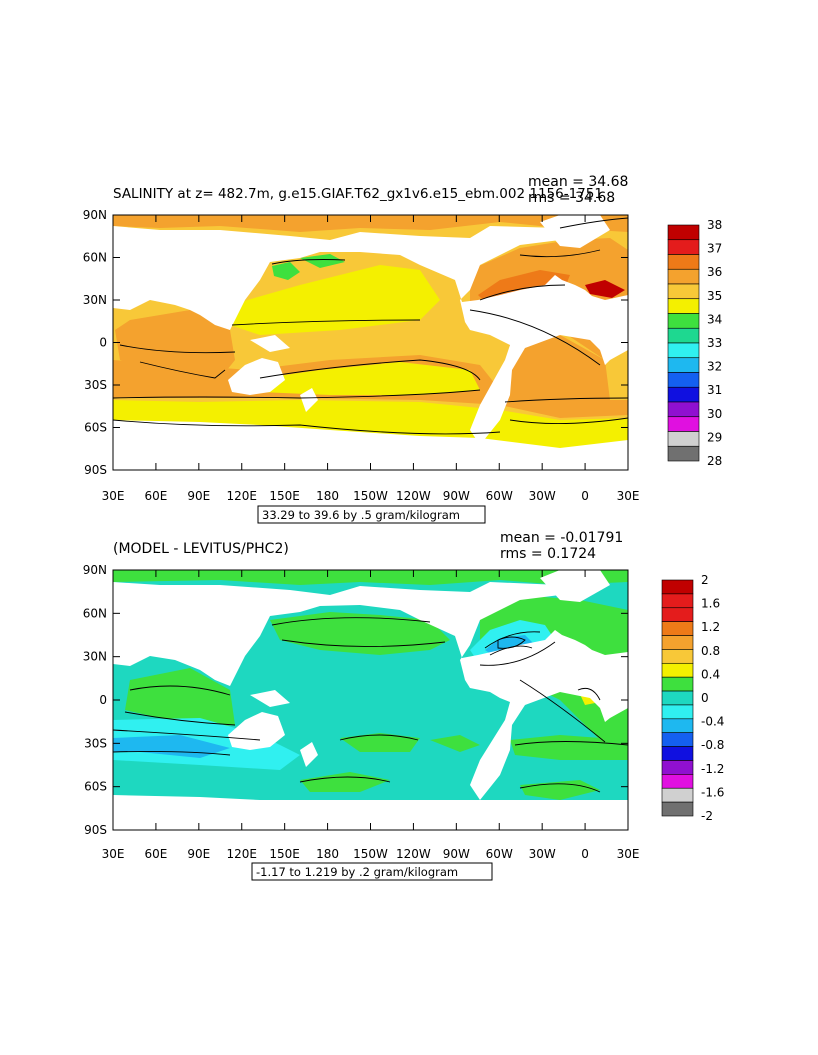 The width and height of the screenshot is (818, 1055). Describe the element at coordinates (714, 319) in the screenshot. I see `colorbar-label: 34` at that location.